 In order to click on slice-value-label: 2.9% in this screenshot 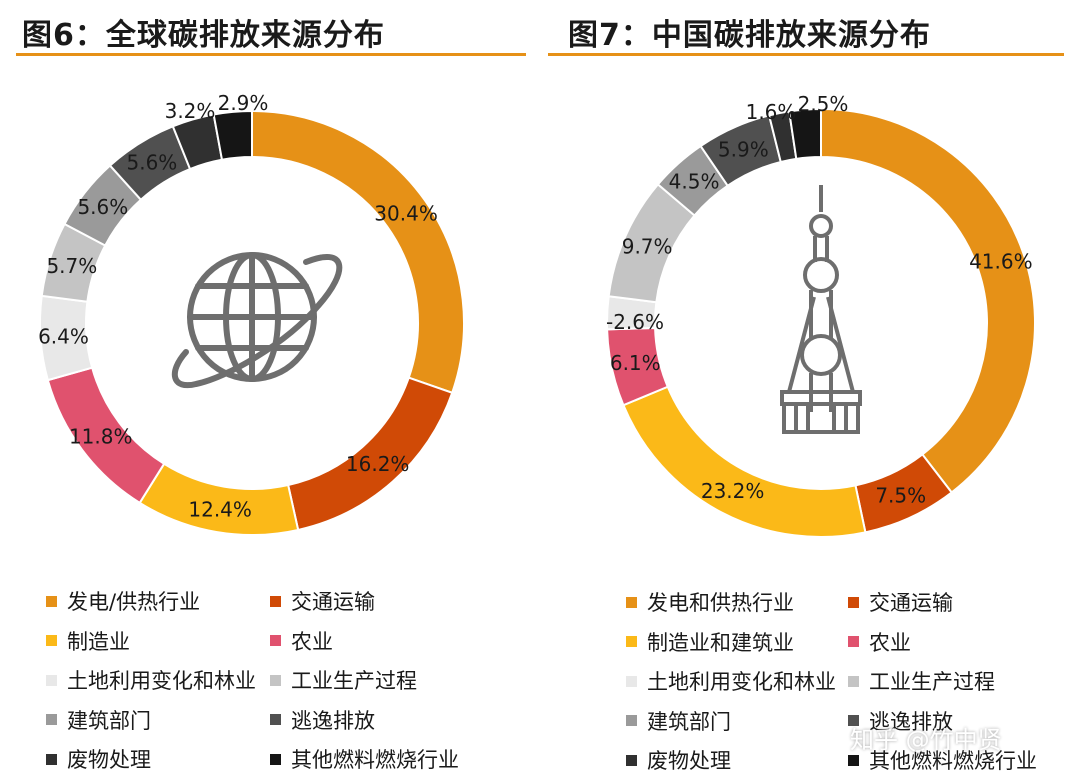, I will do `click(243, 103)`.